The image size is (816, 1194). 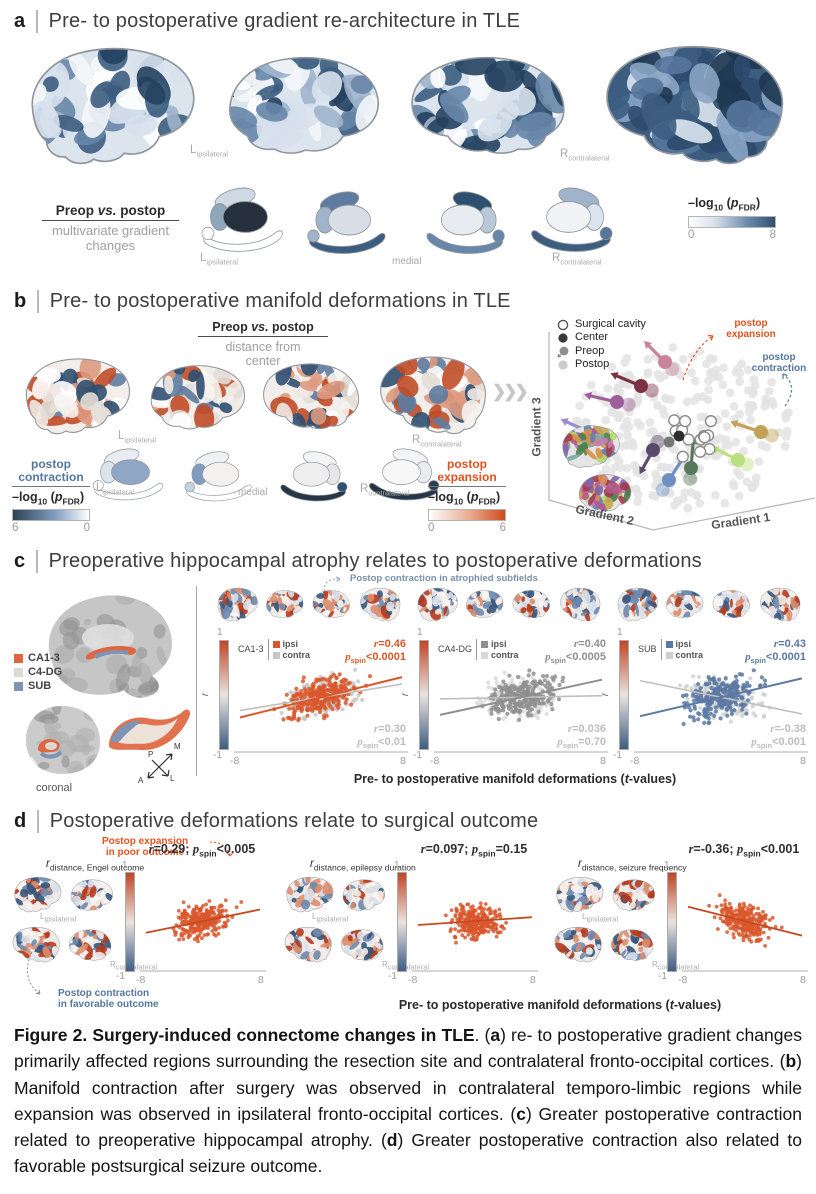 What do you see at coordinates (601, 364) in the screenshot?
I see `legend-postop: Postop` at bounding box center [601, 364].